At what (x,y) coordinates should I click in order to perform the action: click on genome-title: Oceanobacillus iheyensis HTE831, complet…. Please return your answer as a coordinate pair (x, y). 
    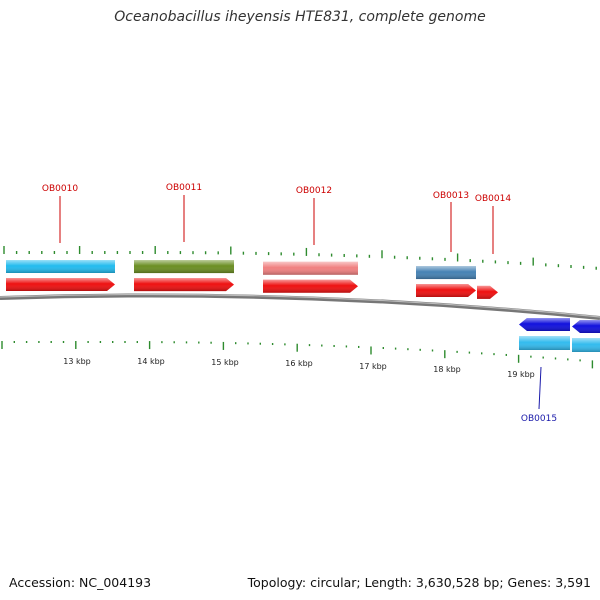
    Looking at the image, I should click on (300, 17).